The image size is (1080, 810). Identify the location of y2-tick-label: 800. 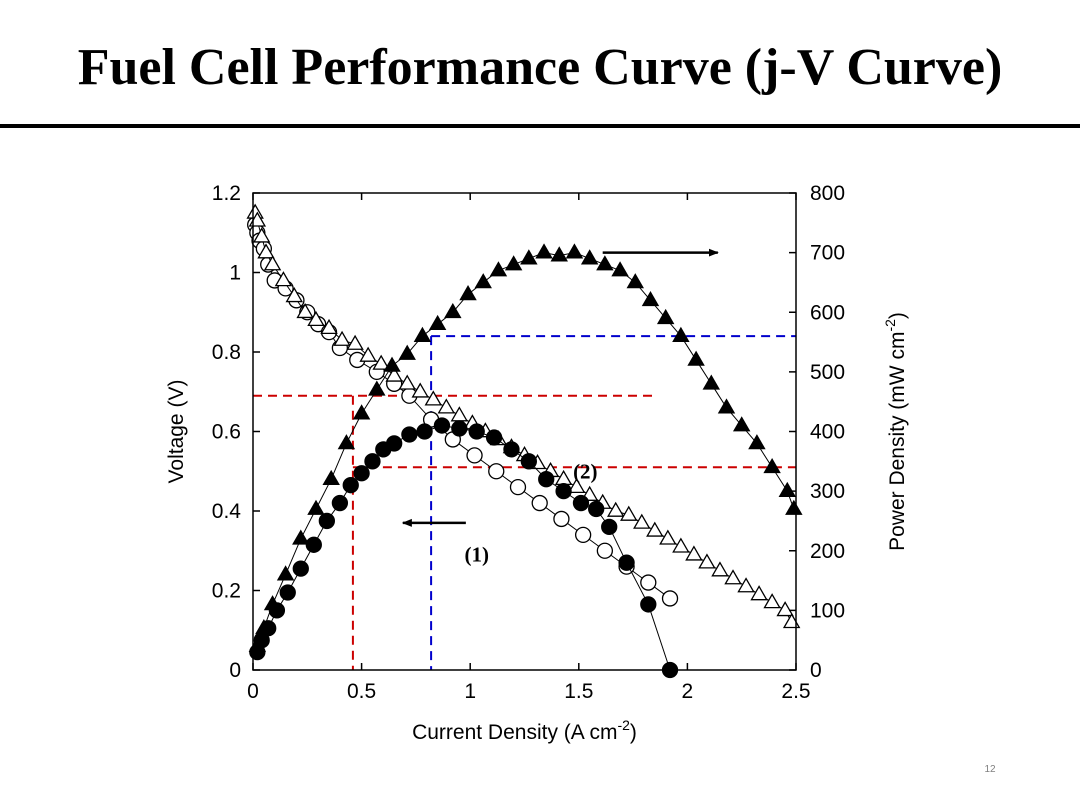
(827, 193).